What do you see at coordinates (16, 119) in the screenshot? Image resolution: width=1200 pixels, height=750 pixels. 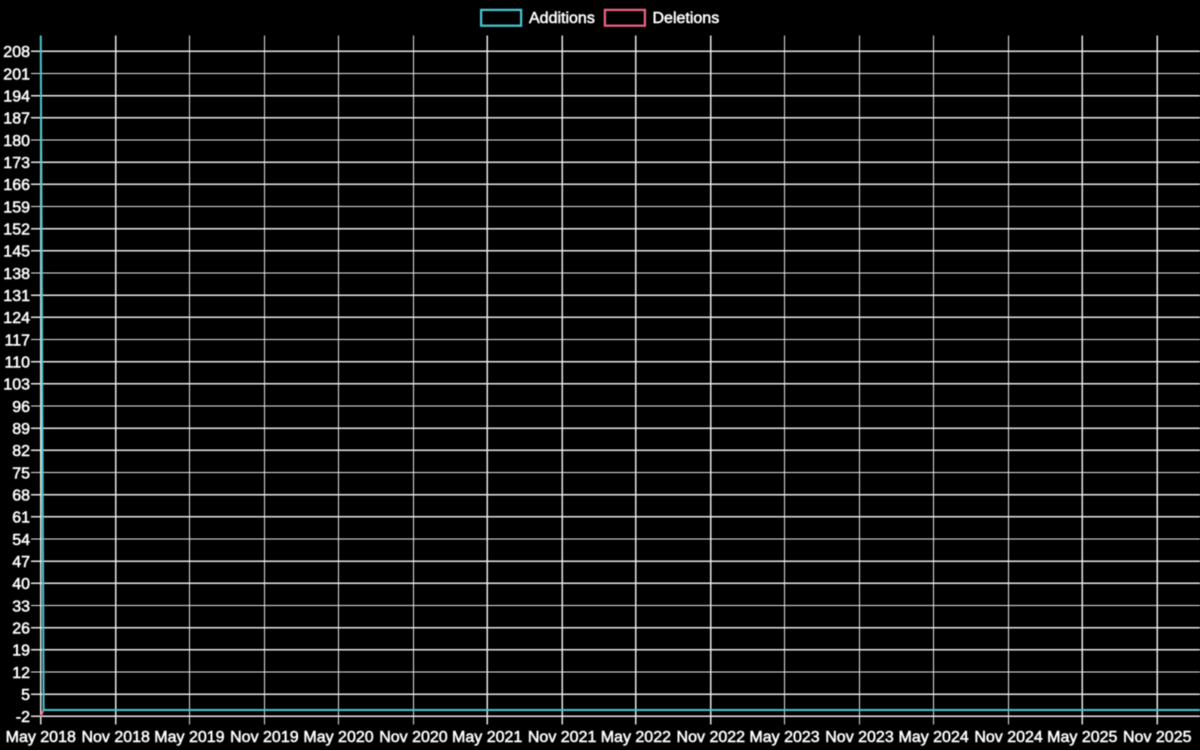 I see `svg-text: 187` at bounding box center [16, 119].